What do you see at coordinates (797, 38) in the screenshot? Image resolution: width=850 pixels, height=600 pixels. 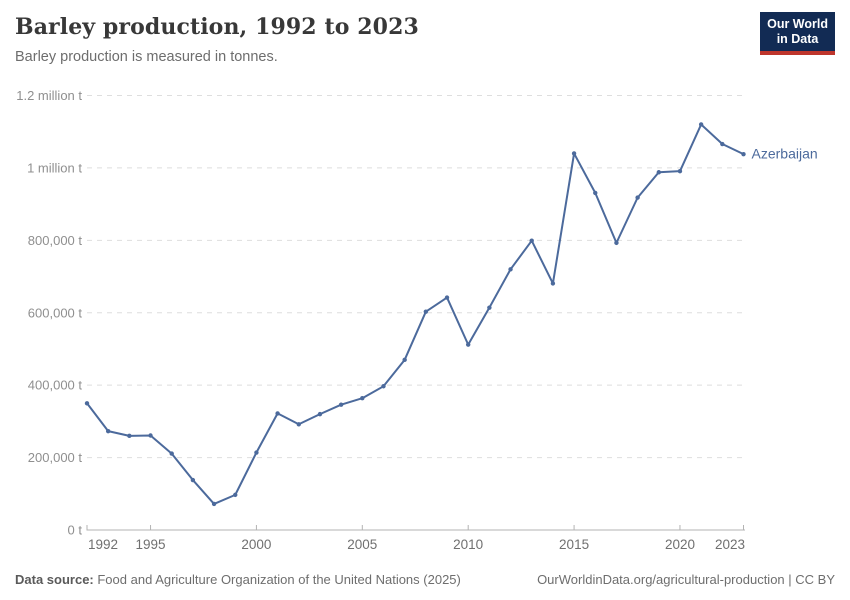 I see `owid-logo-line2: in Data` at bounding box center [797, 38].